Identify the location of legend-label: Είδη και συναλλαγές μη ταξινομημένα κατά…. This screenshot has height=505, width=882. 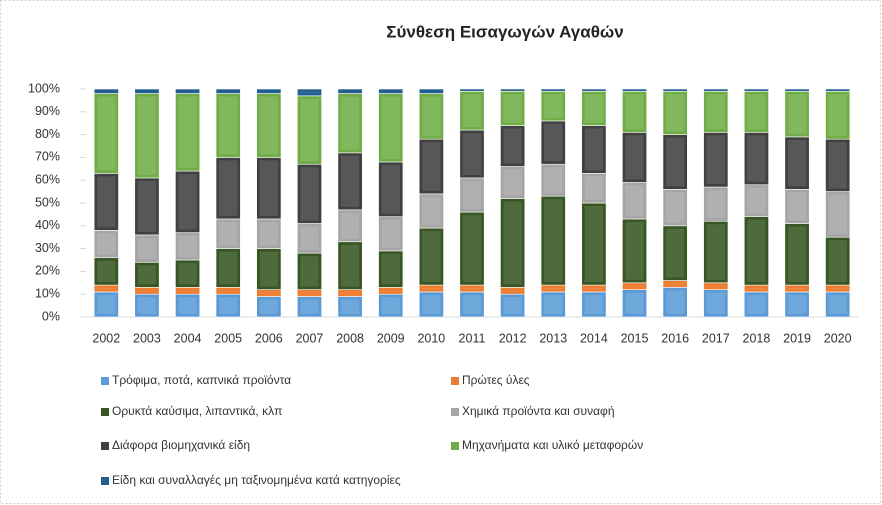
(256, 480).